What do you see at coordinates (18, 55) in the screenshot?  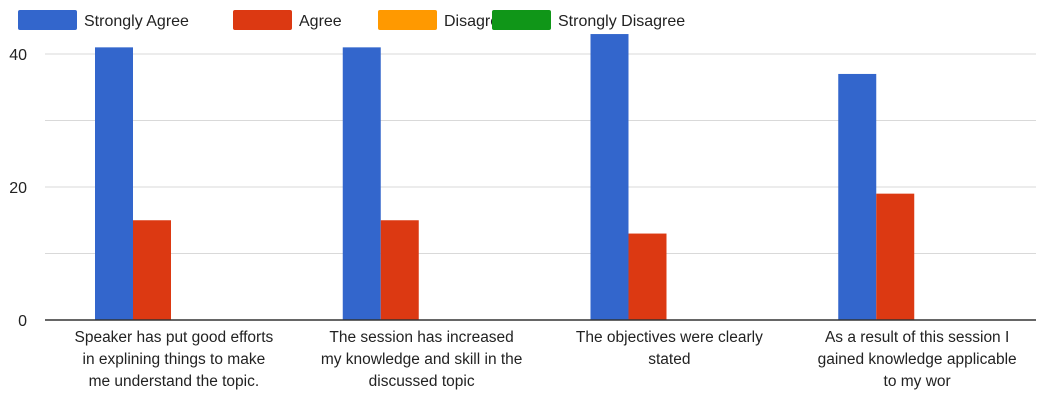 I see `y-tick-label: 40` at bounding box center [18, 55].